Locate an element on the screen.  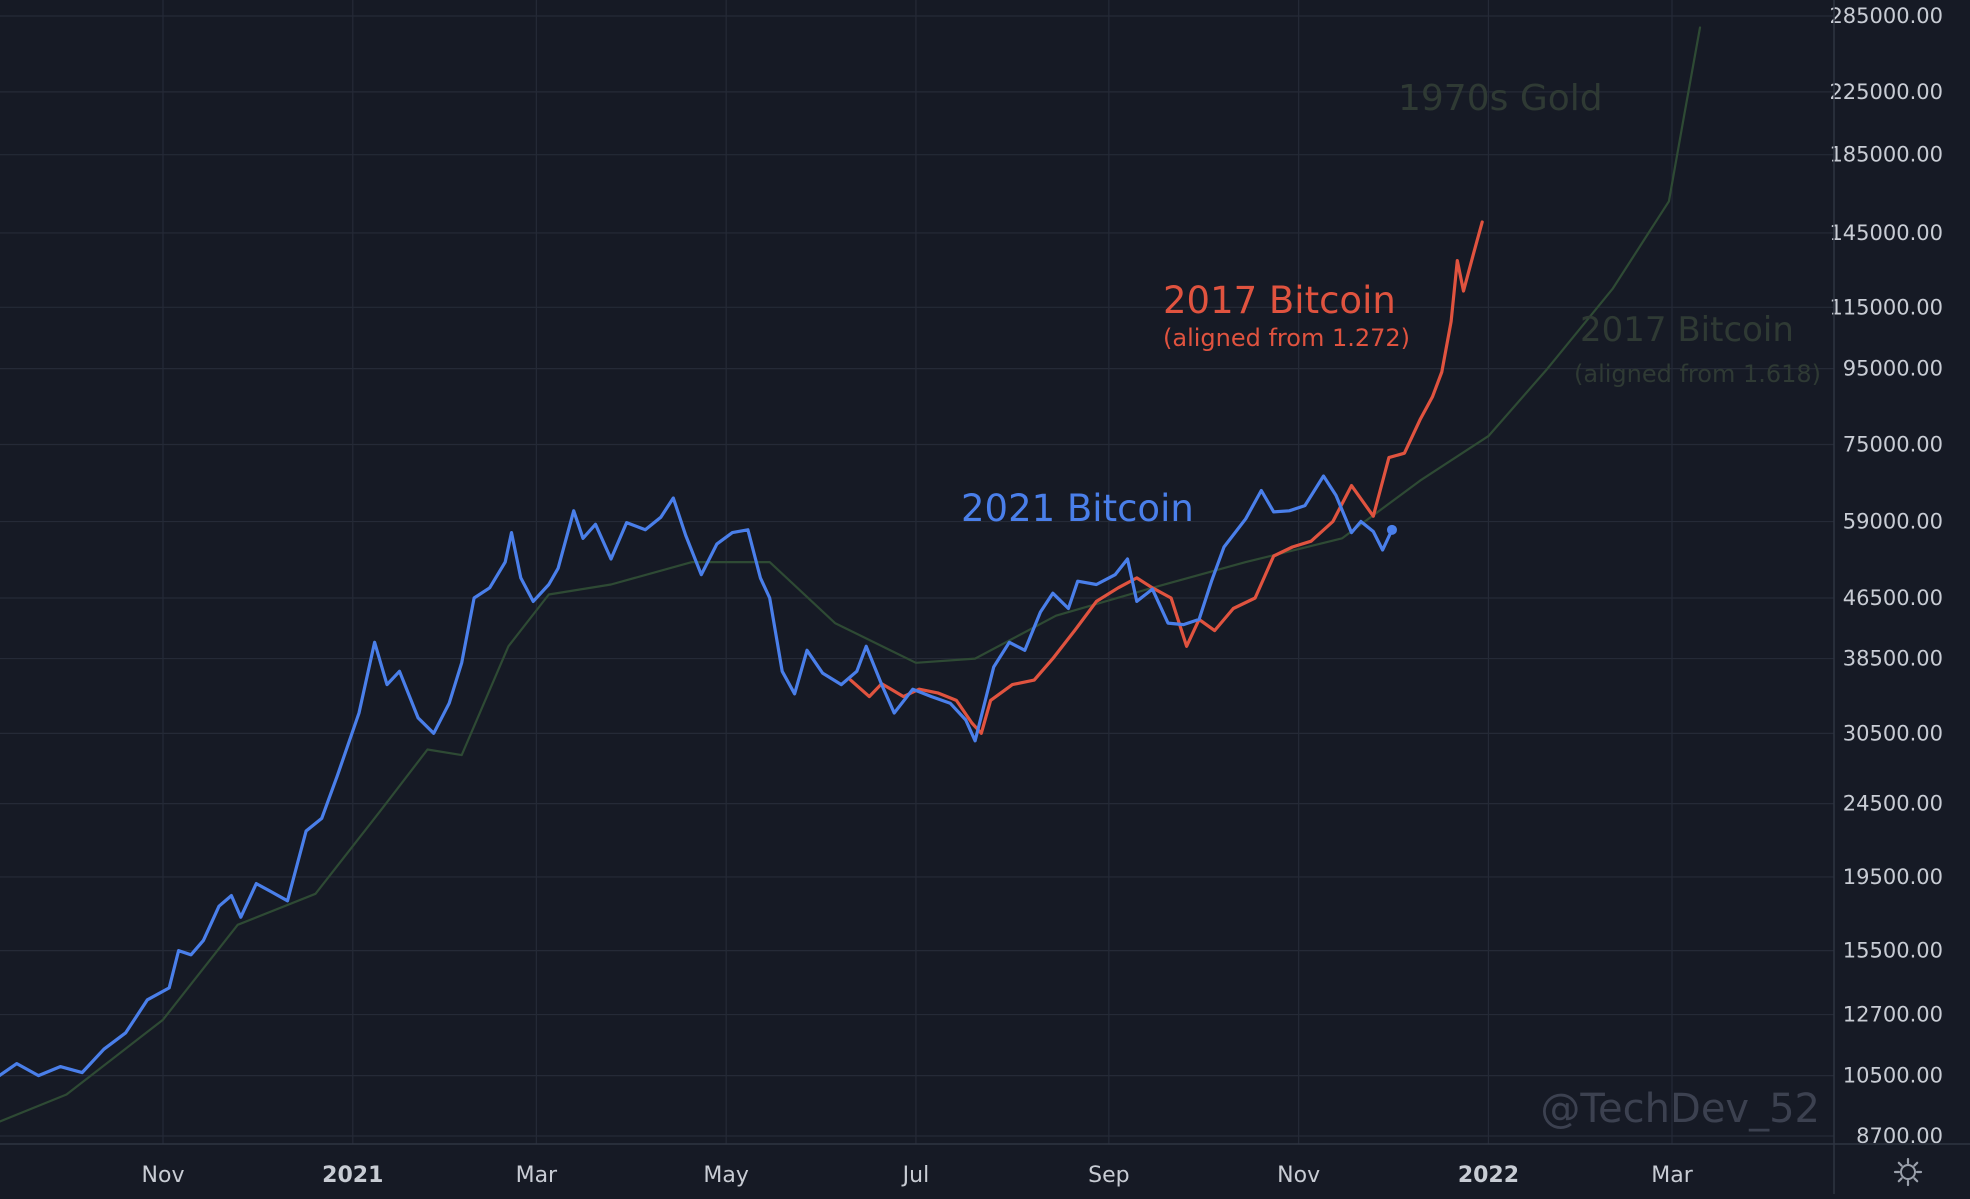
y-tick-label: 285000.00 is located at coordinates (1886, 16).